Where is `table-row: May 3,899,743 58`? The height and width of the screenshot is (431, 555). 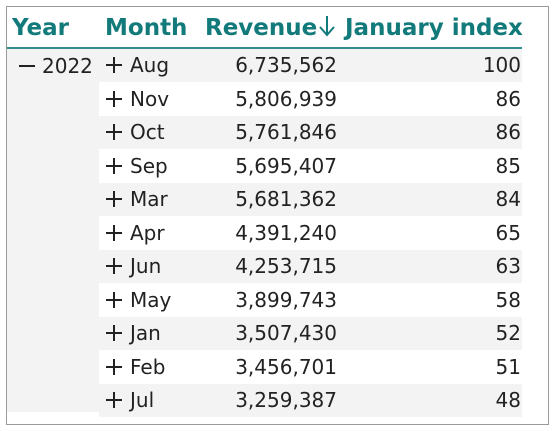
table-row: May 3,899,743 58 is located at coordinates (310, 300).